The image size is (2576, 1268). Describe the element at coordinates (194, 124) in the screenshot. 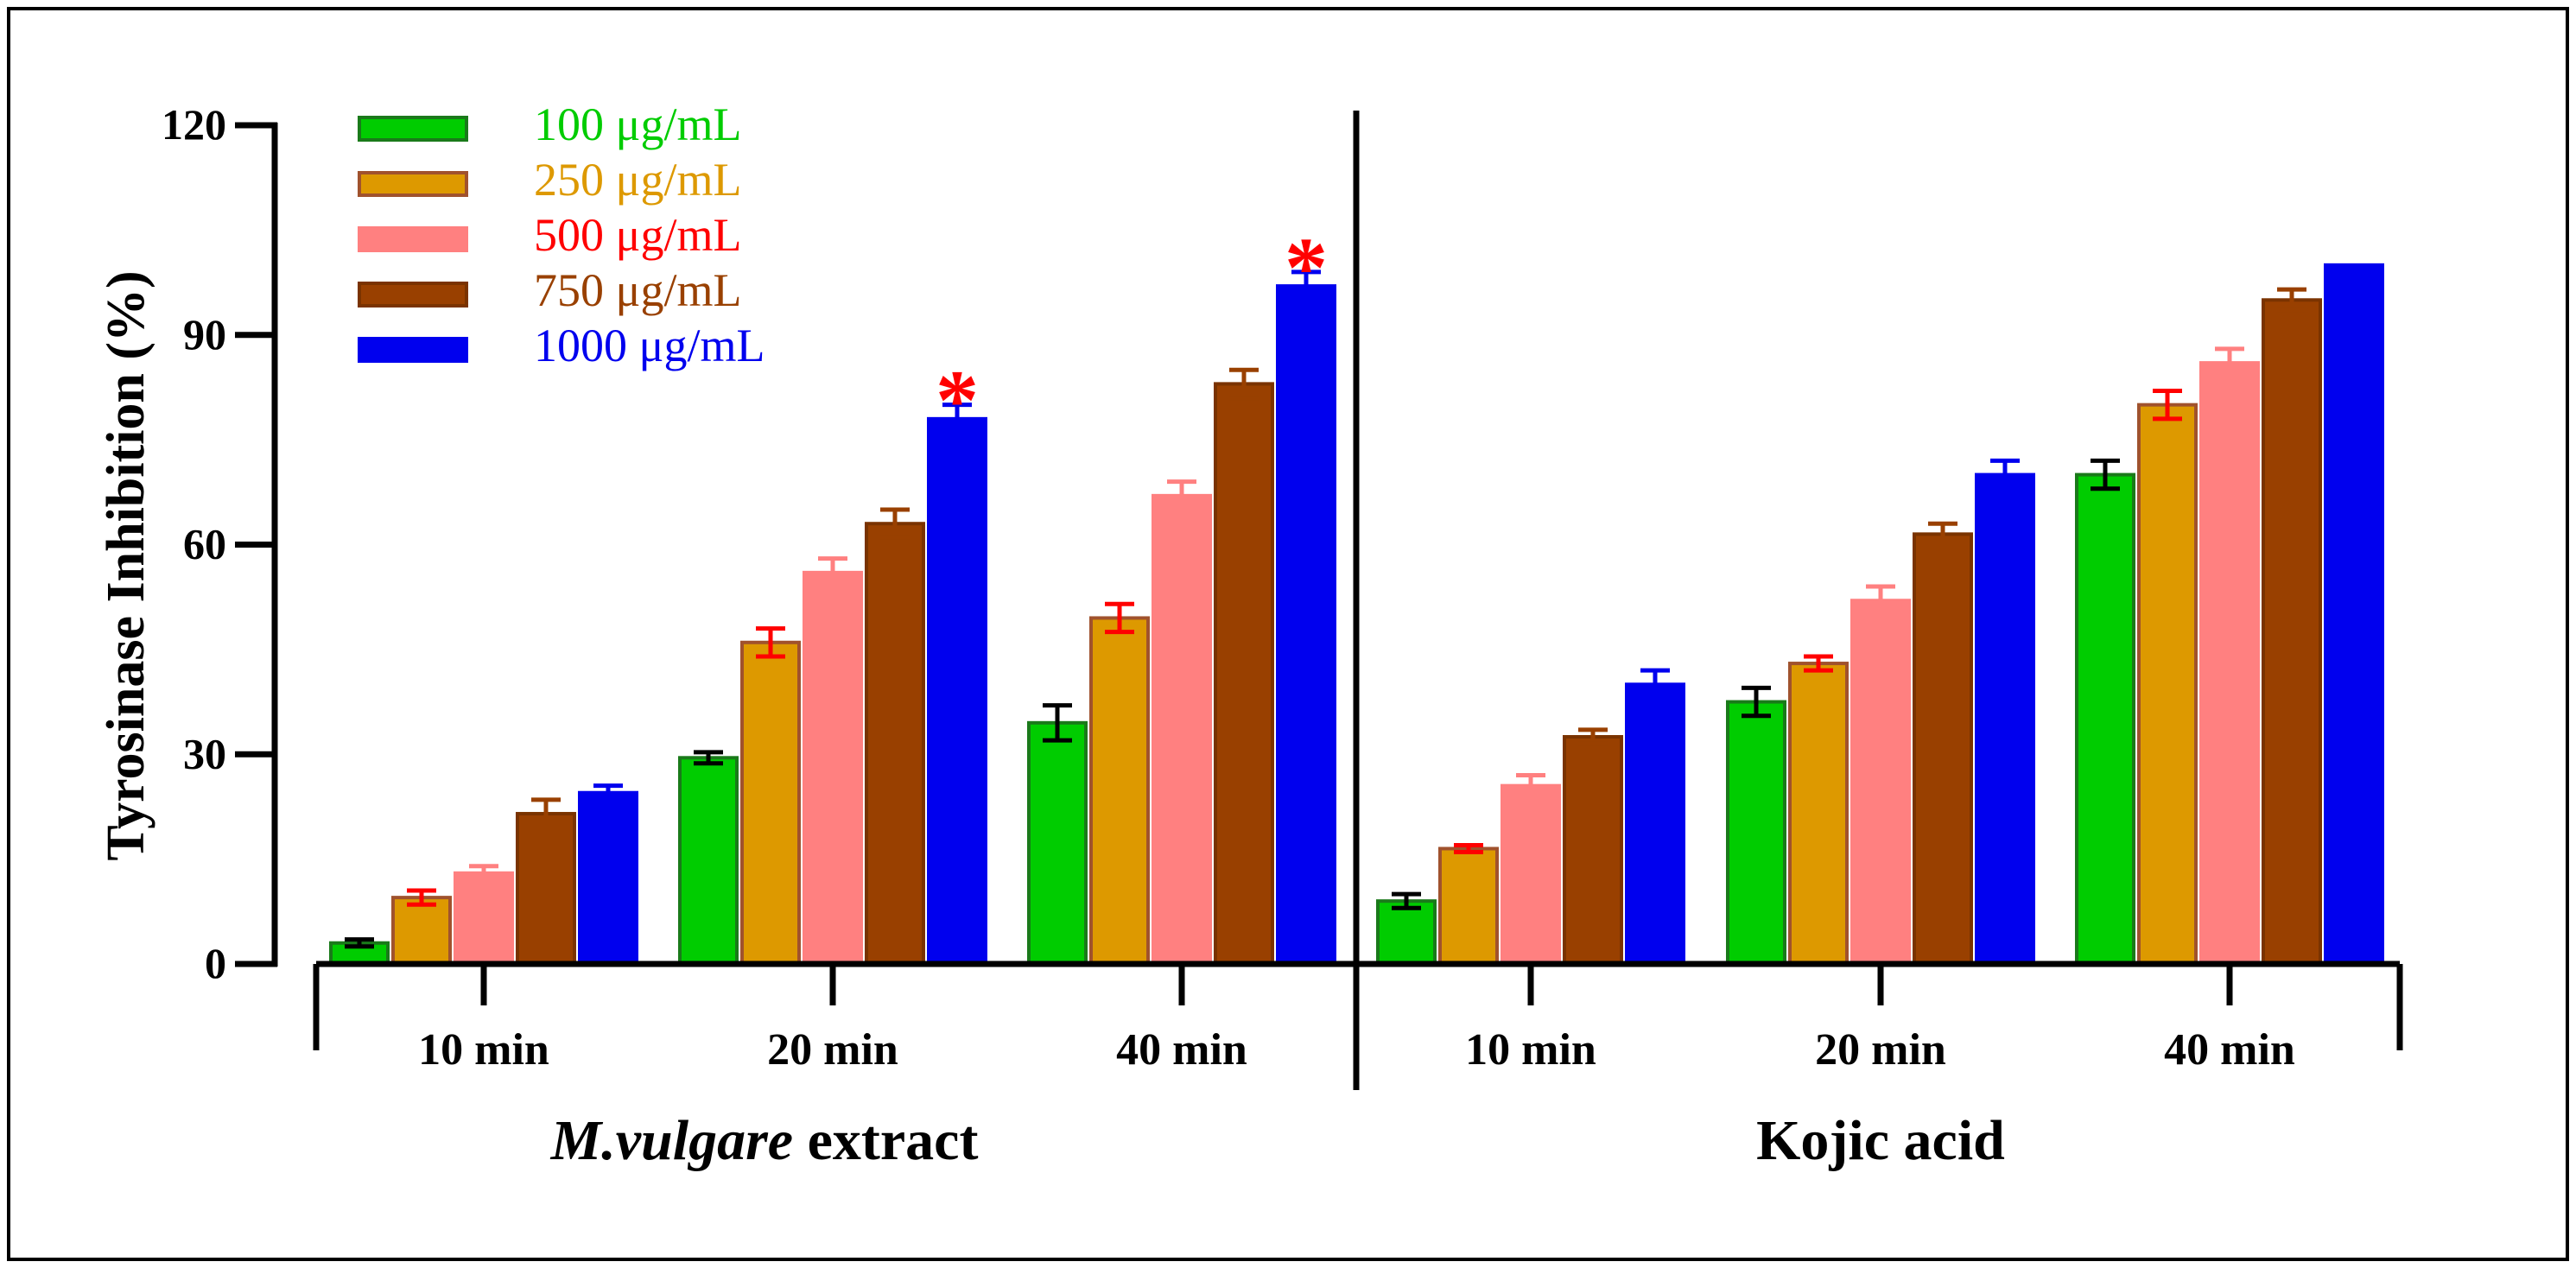

I see `y-tick-label: 120` at that location.